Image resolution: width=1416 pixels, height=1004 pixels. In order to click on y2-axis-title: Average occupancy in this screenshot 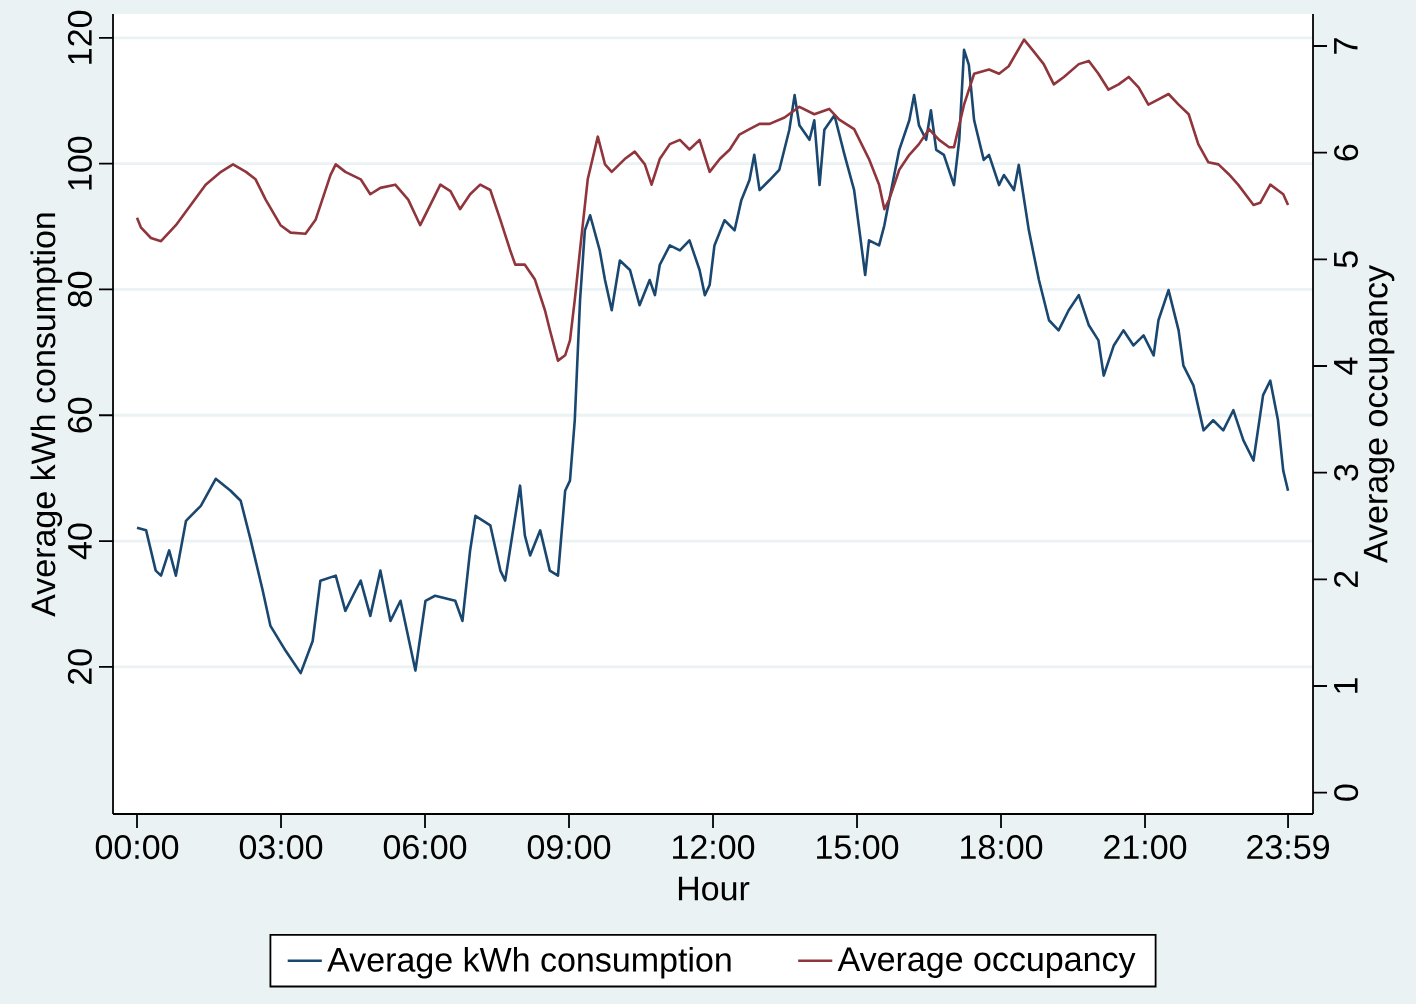, I will do `click(1379, 414)`.